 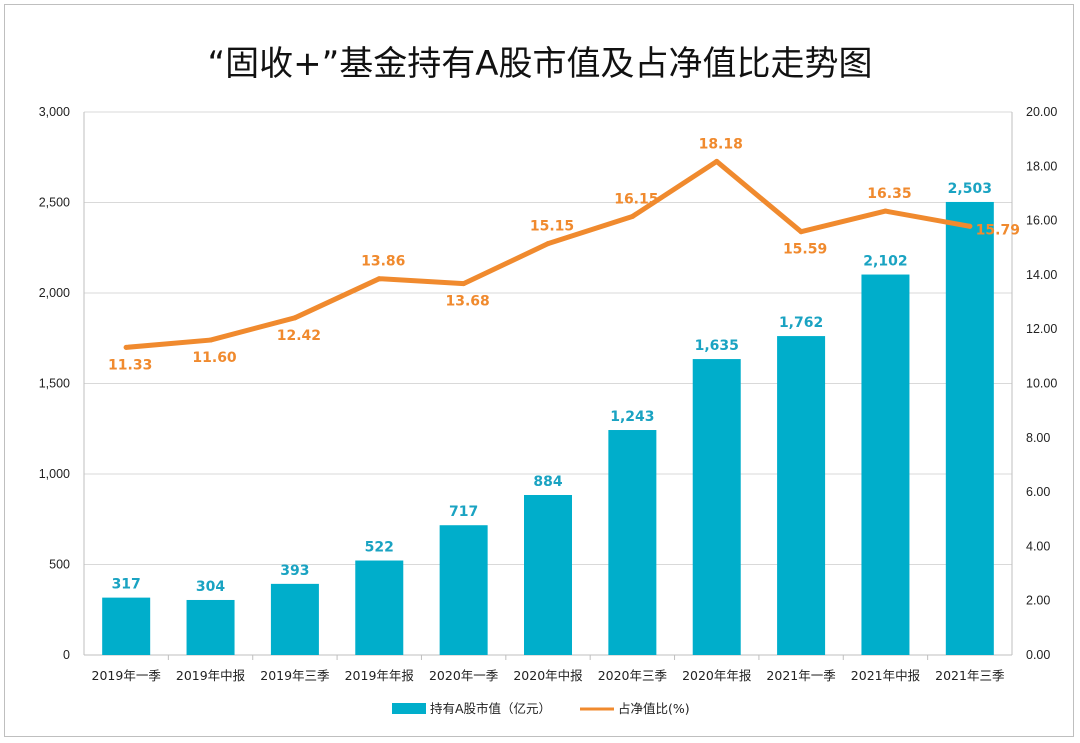 What do you see at coordinates (211, 675) in the screenshot?
I see `x-tick-label: 2019年中报` at bounding box center [211, 675].